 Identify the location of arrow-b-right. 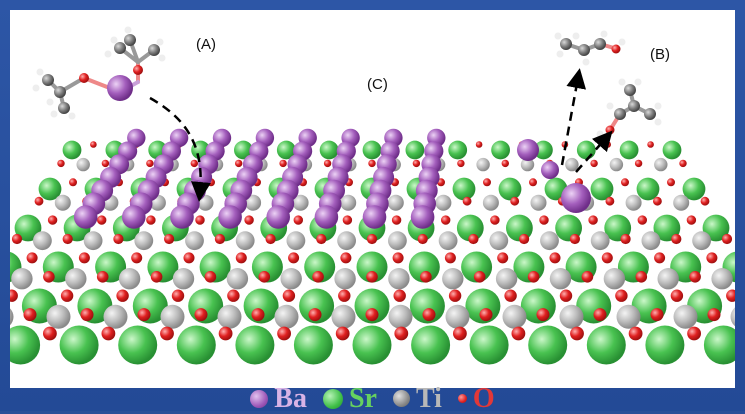
(594, 151).